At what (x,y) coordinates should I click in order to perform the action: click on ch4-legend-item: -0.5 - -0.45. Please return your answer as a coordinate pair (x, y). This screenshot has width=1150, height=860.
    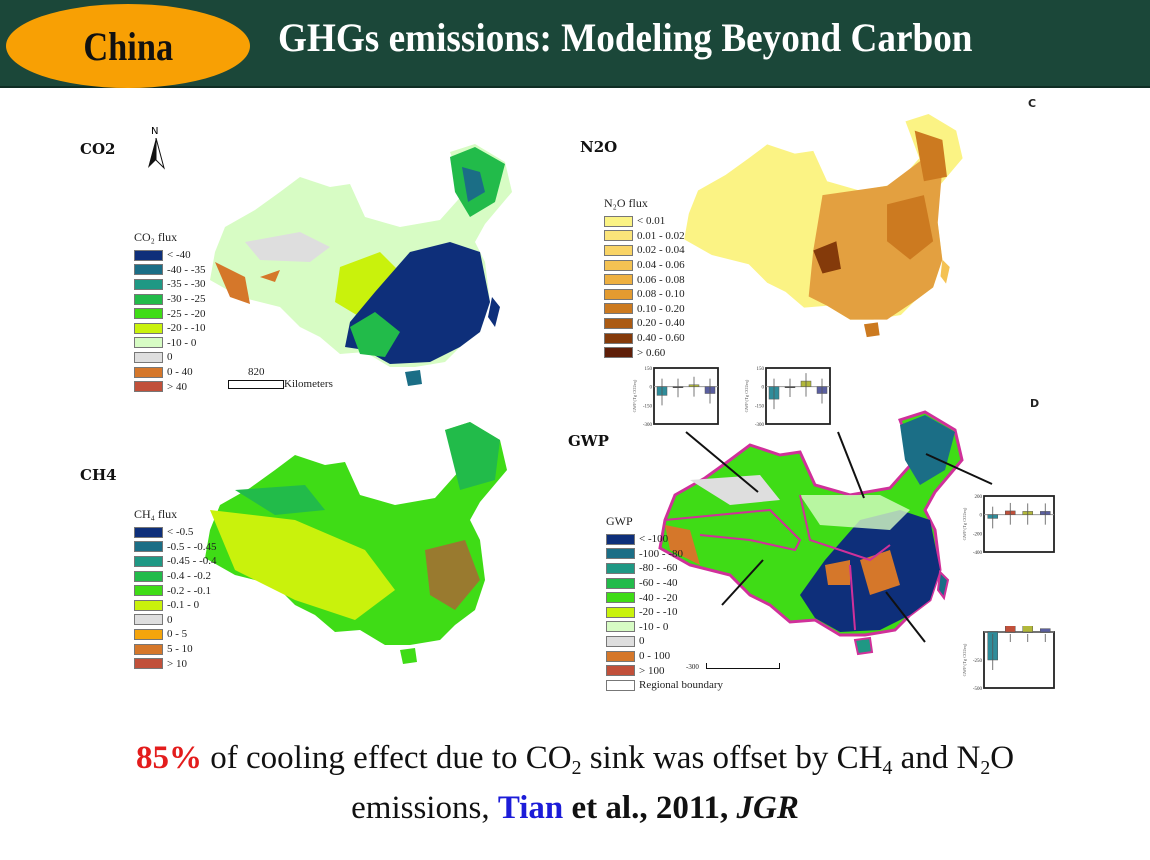
    Looking at the image, I should click on (175, 547).